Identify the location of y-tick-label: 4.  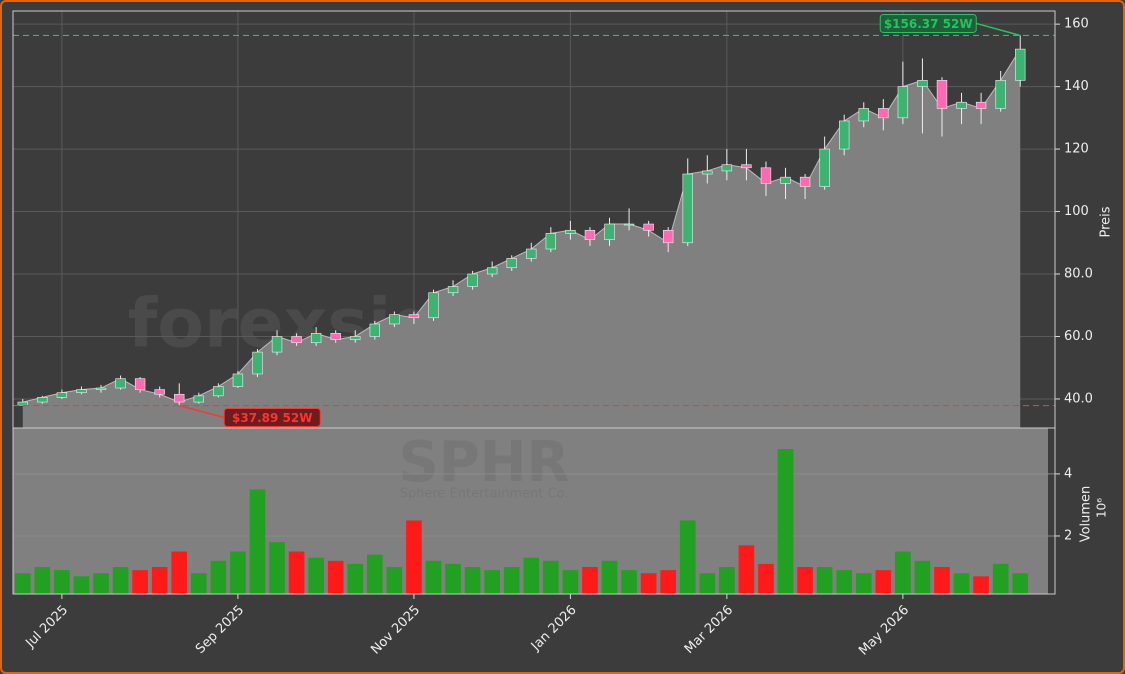
(1068, 473).